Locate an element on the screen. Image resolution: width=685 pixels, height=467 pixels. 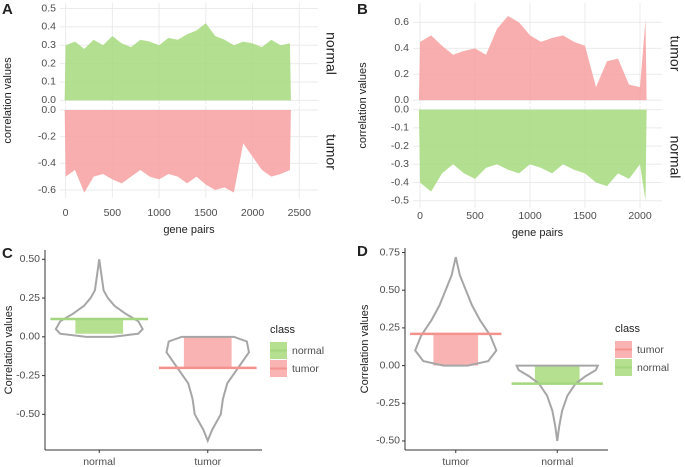
panel-label: D is located at coordinates (362, 251).